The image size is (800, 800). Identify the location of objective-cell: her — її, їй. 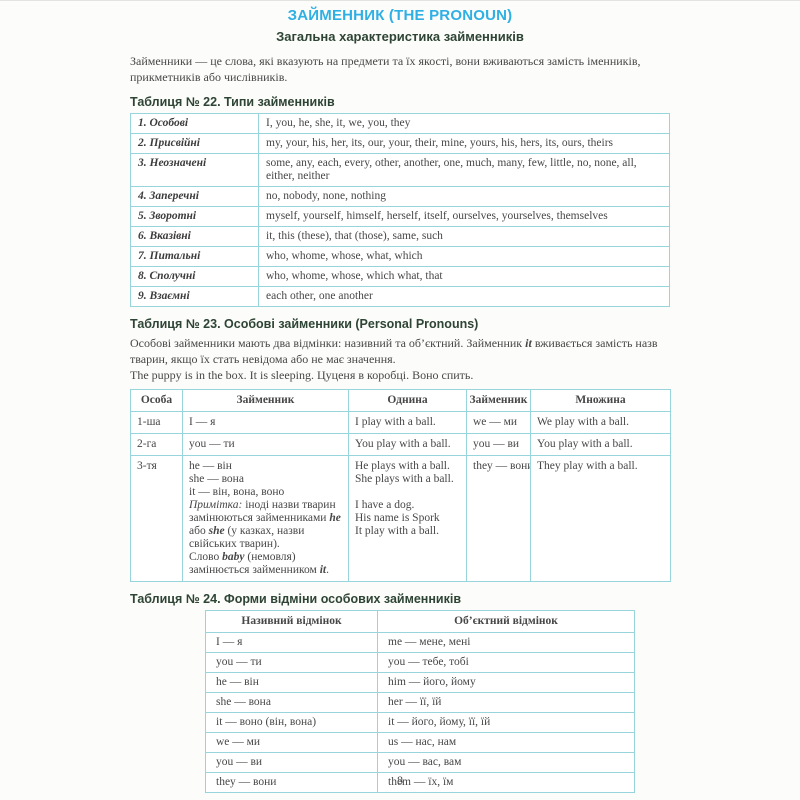
(506, 702).